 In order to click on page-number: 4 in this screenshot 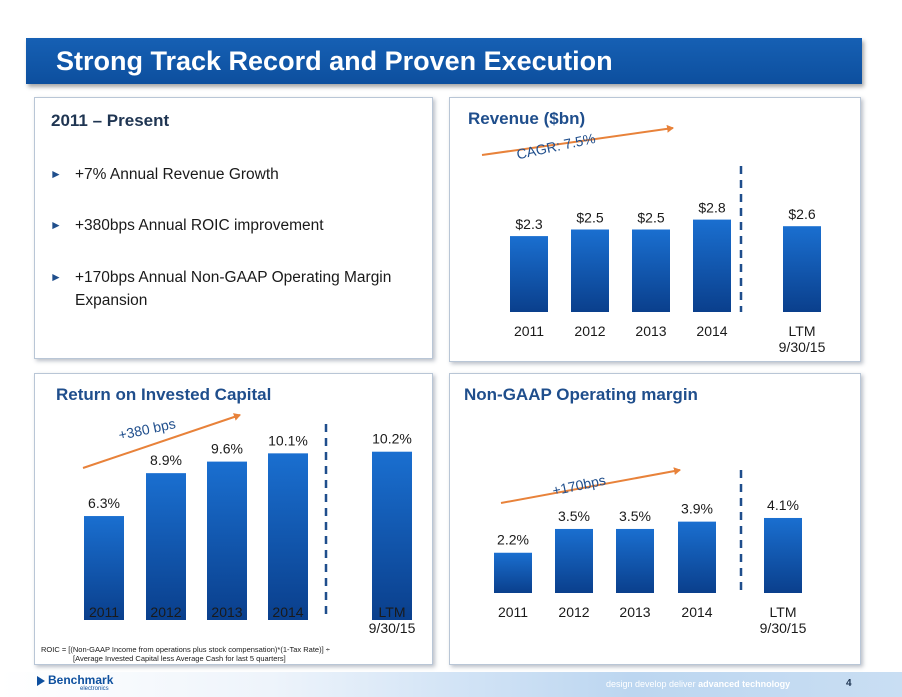, I will do `click(849, 683)`.